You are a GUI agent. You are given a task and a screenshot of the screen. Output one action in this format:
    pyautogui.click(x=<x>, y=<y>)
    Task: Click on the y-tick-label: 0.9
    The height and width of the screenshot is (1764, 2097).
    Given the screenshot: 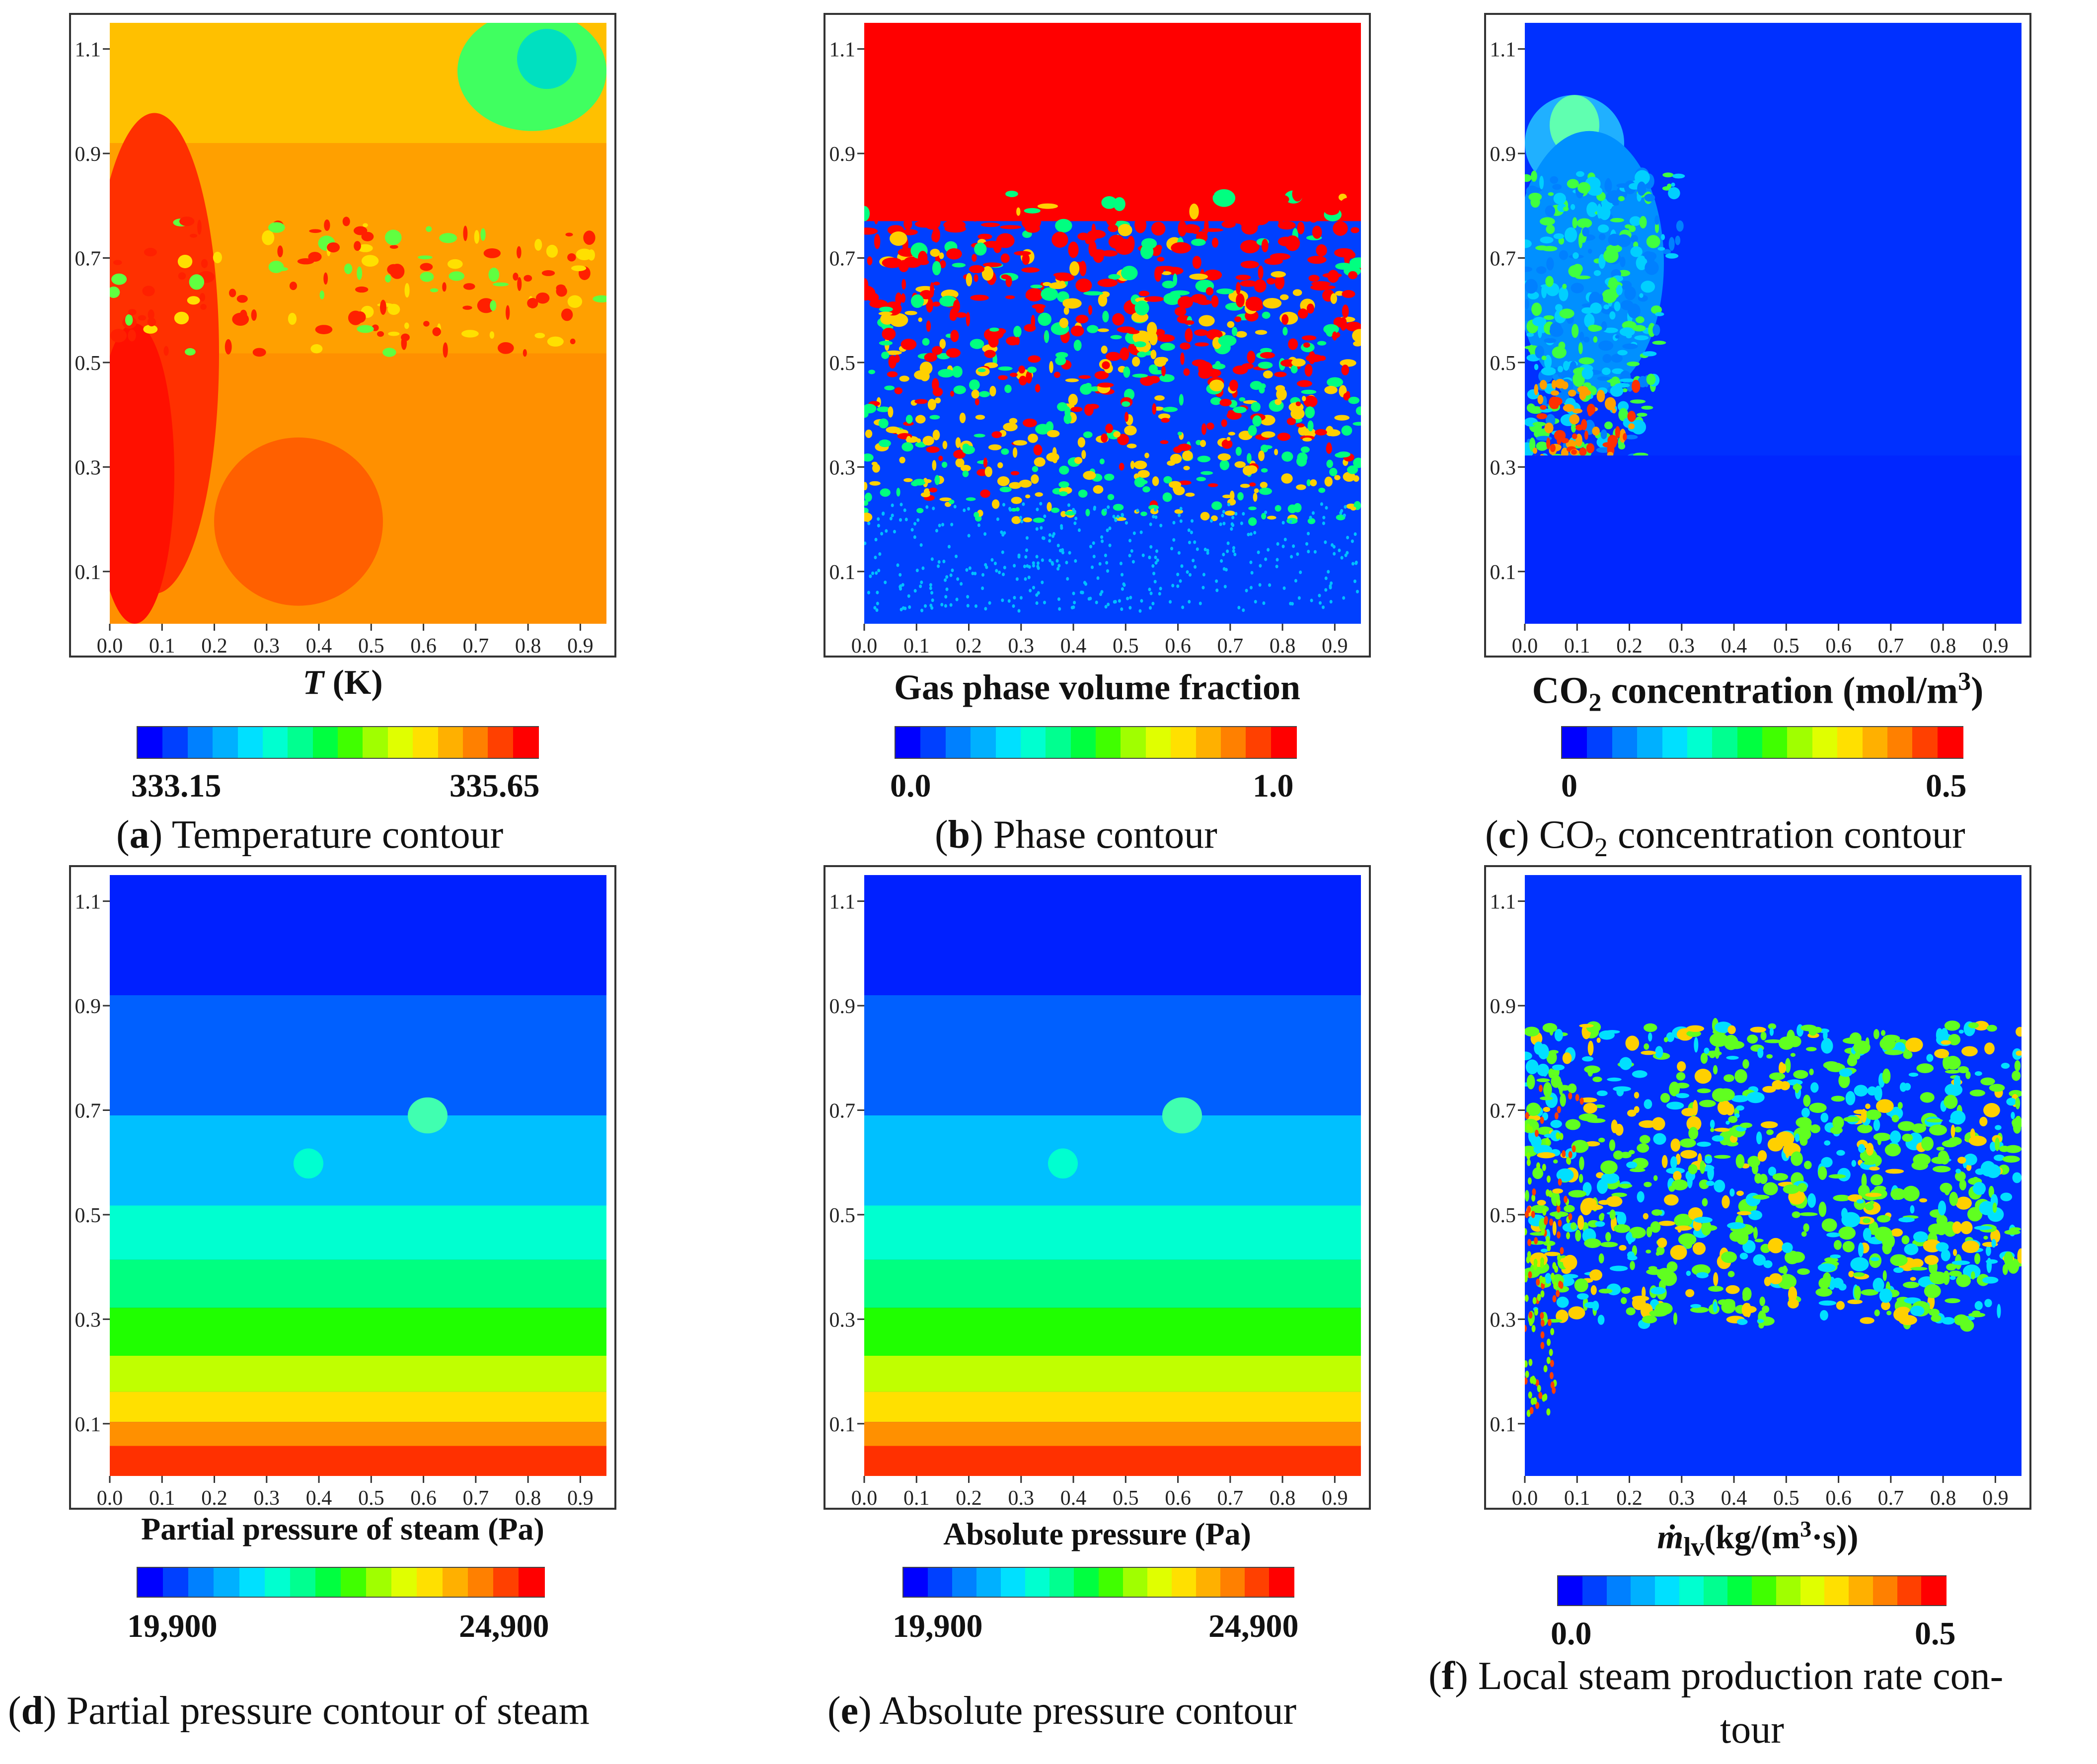 What is the action you would take?
    pyautogui.click(x=88, y=1006)
    